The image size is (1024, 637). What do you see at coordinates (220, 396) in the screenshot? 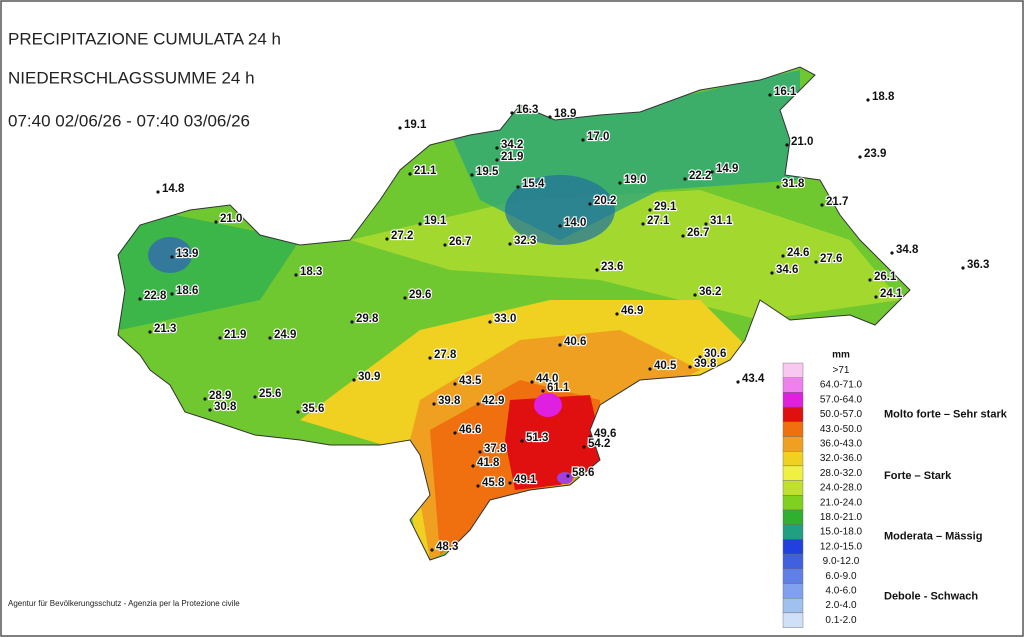
I see `station-value: 28.9` at bounding box center [220, 396].